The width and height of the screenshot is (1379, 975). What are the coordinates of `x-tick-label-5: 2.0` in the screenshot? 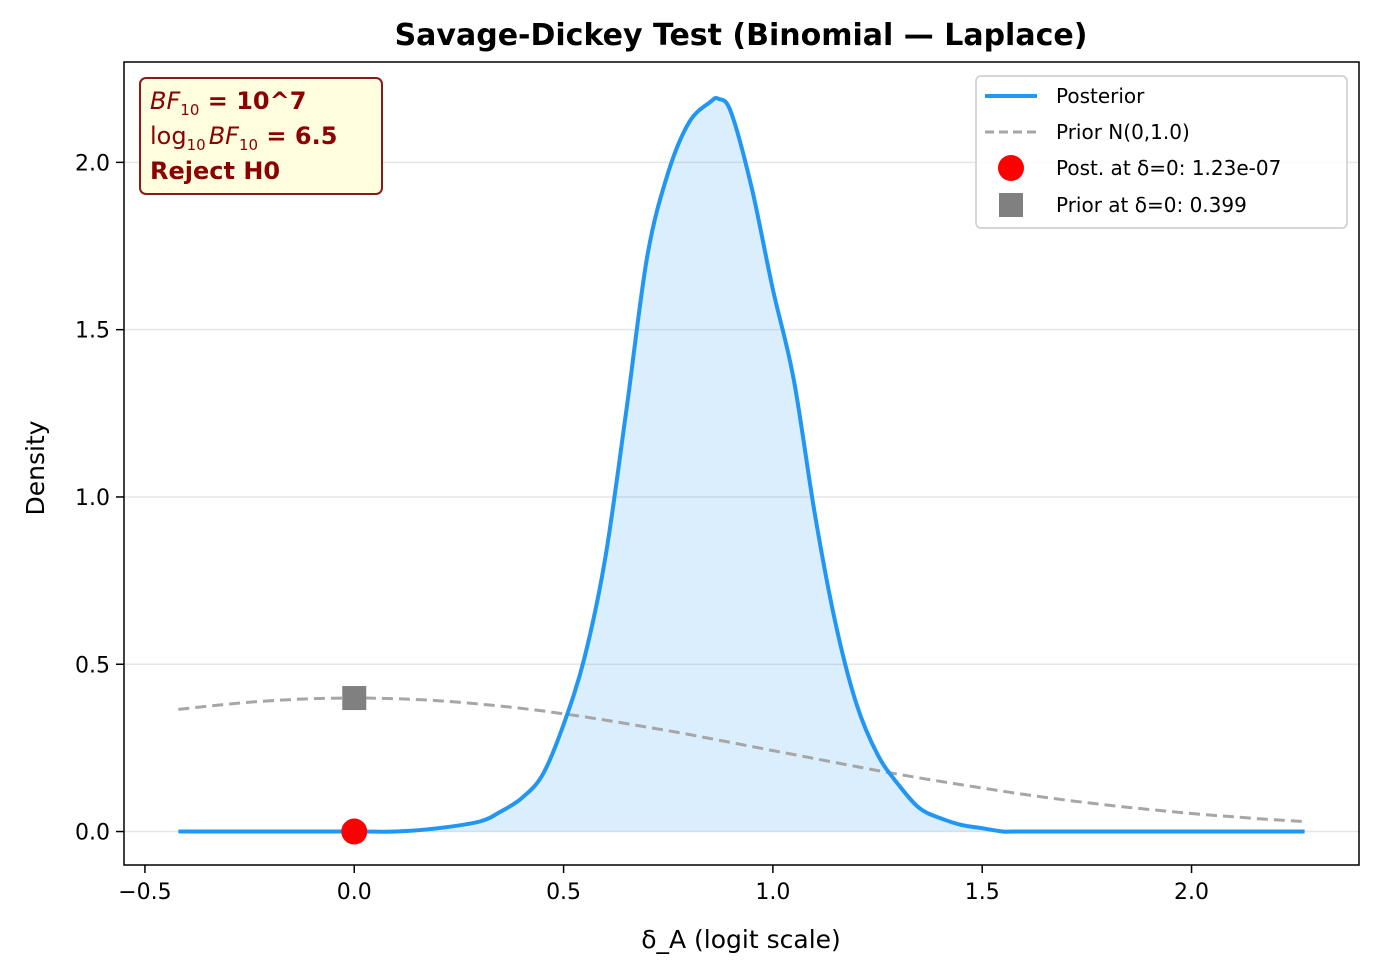 It's located at (1191, 892).